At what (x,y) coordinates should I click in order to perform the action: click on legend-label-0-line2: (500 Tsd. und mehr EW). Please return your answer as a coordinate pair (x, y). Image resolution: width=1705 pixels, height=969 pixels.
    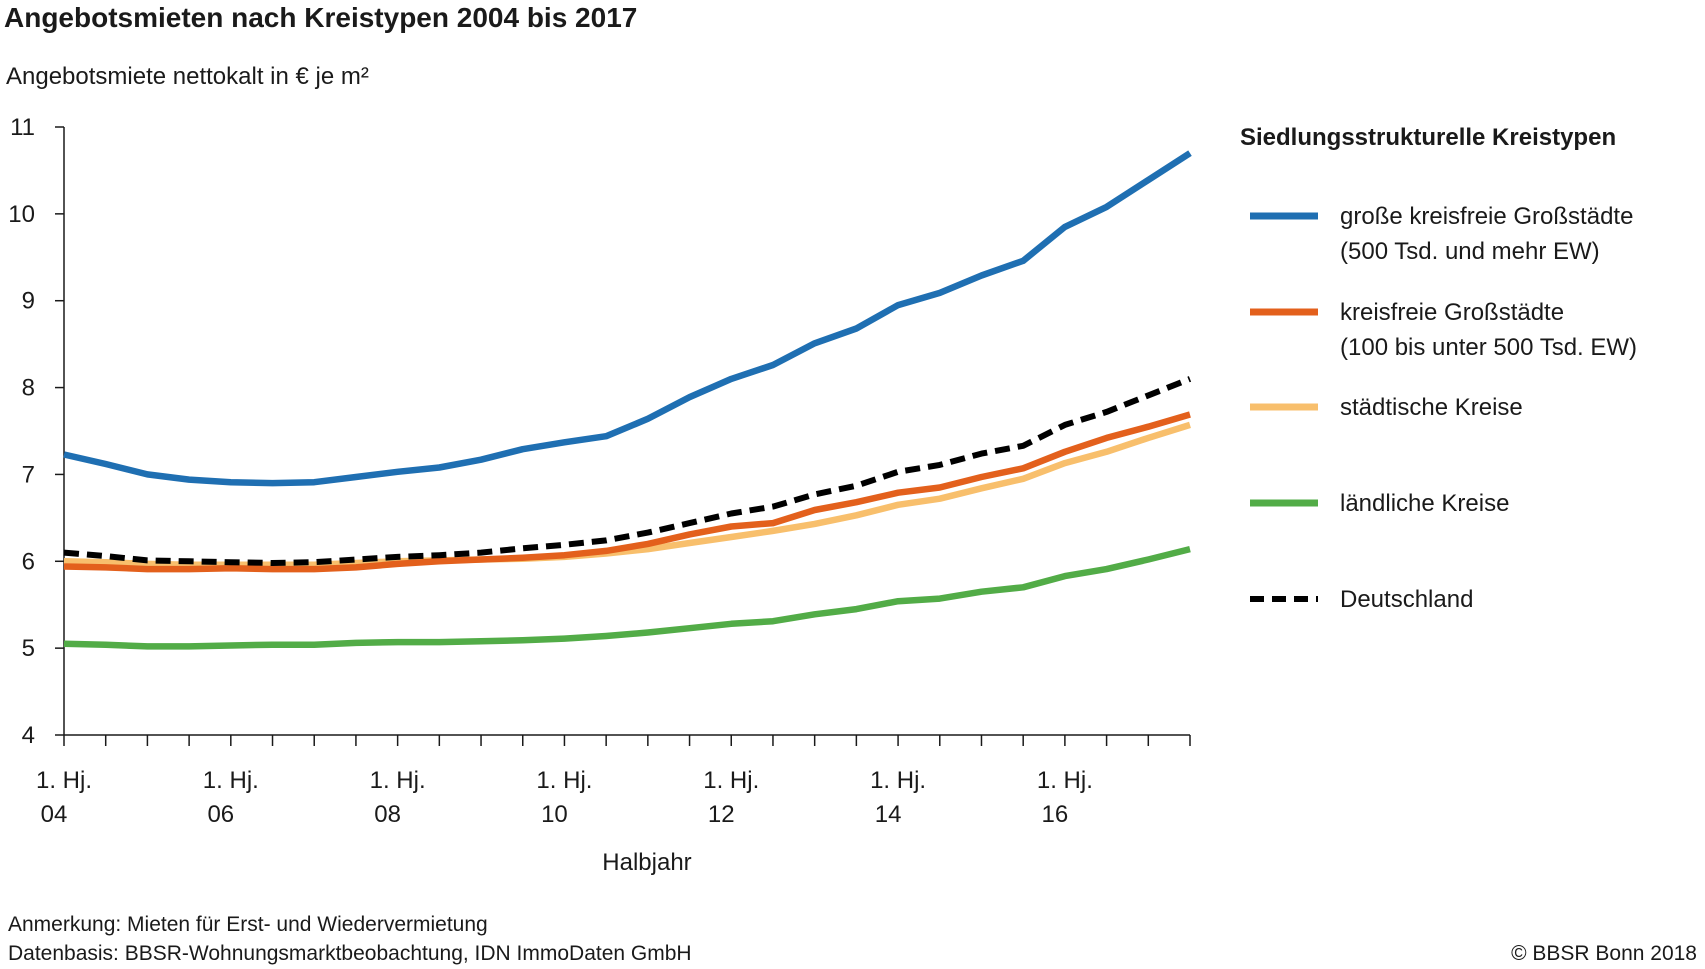
    Looking at the image, I should click on (1470, 251).